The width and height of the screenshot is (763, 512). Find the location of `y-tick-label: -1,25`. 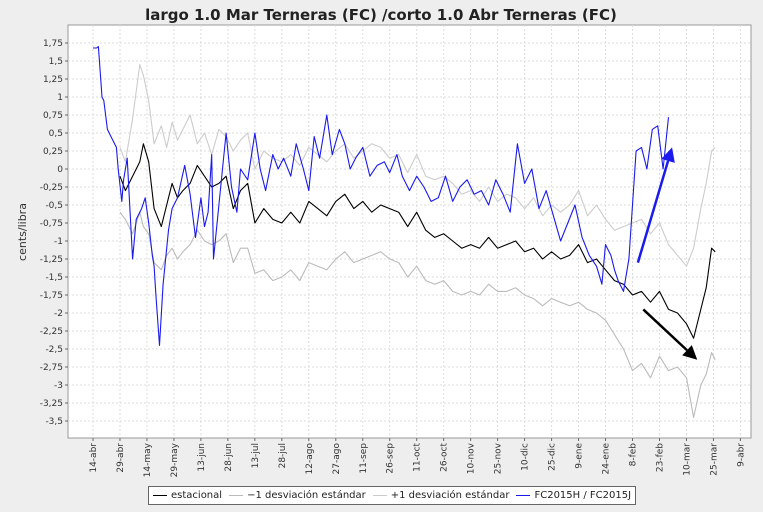

y-tick-label: -1,25 is located at coordinates (51, 260).